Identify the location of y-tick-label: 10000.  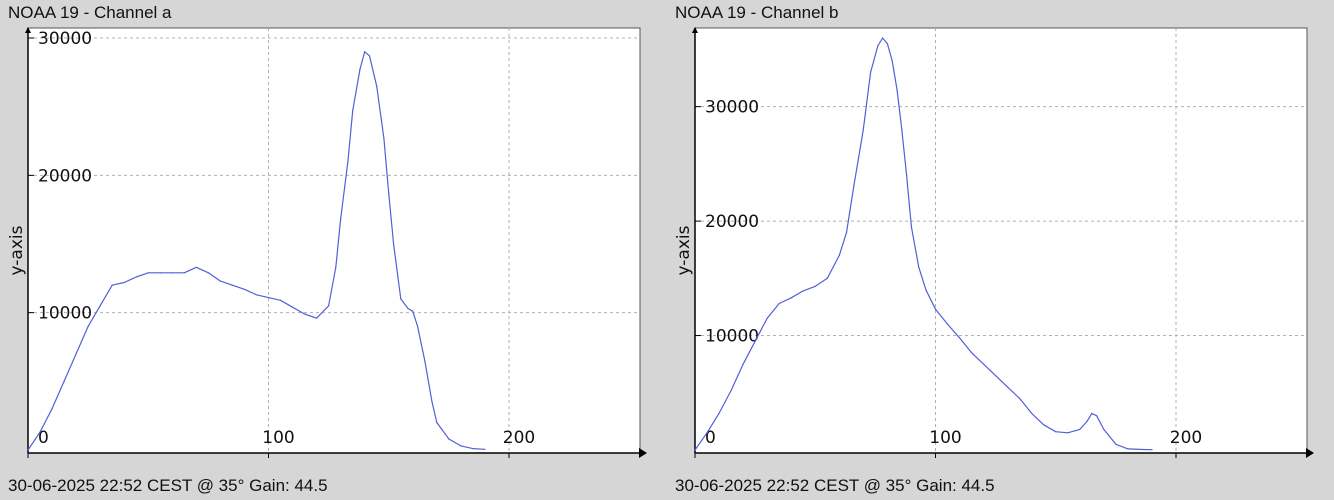
(65, 314).